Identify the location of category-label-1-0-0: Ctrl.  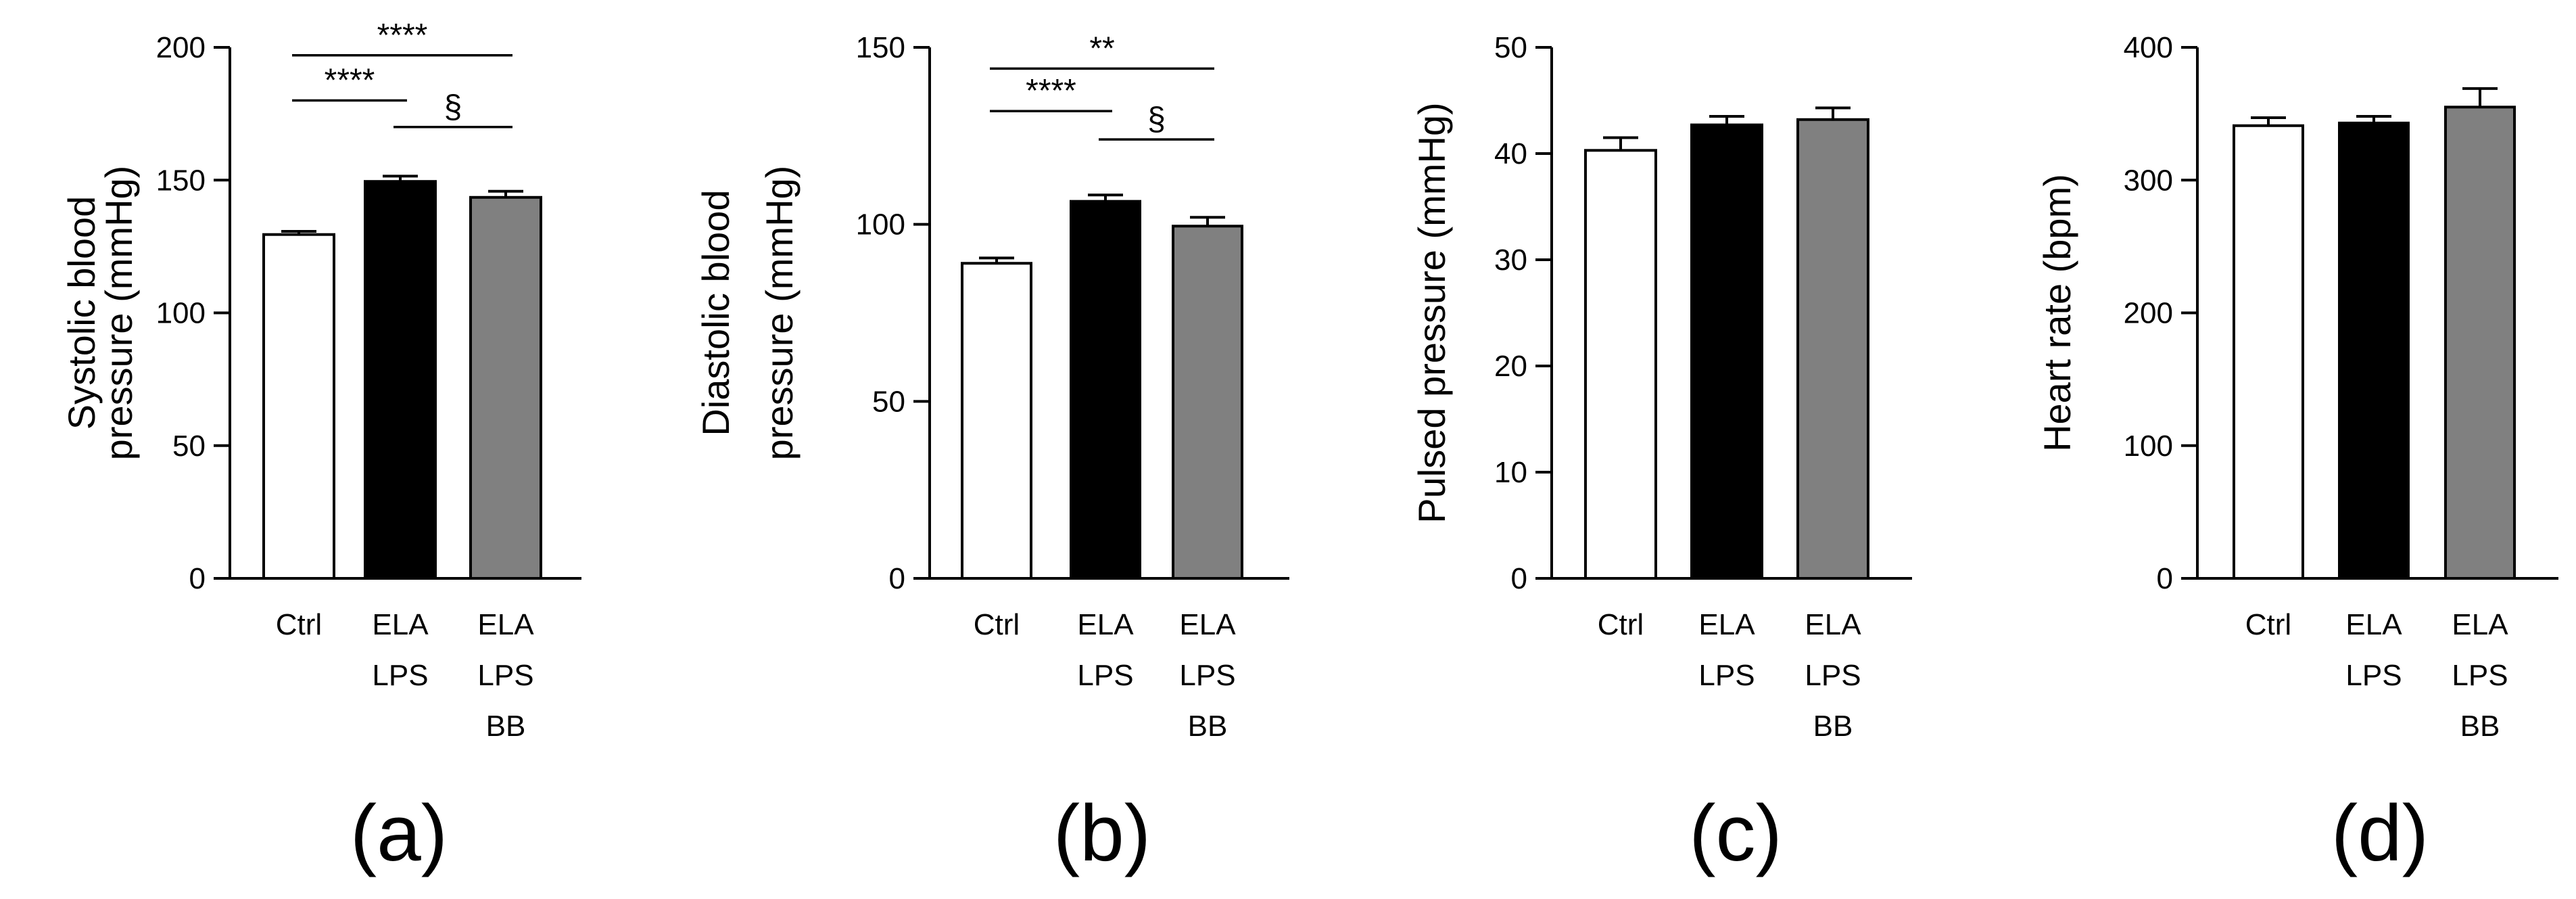
(997, 625).